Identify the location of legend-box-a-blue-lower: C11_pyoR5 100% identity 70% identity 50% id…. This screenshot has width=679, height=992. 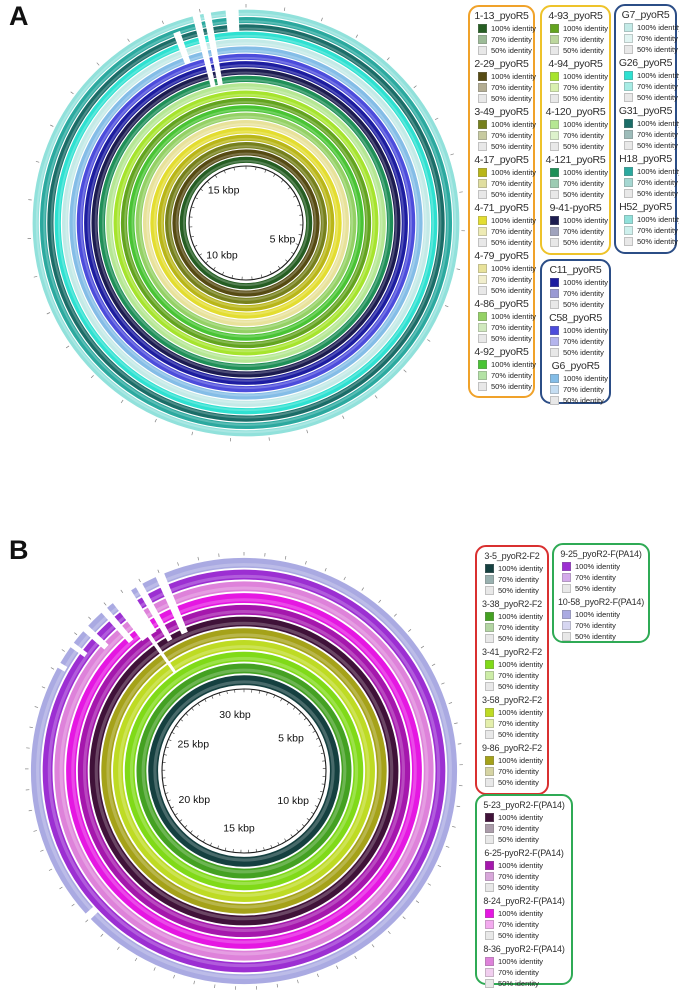
(575, 332).